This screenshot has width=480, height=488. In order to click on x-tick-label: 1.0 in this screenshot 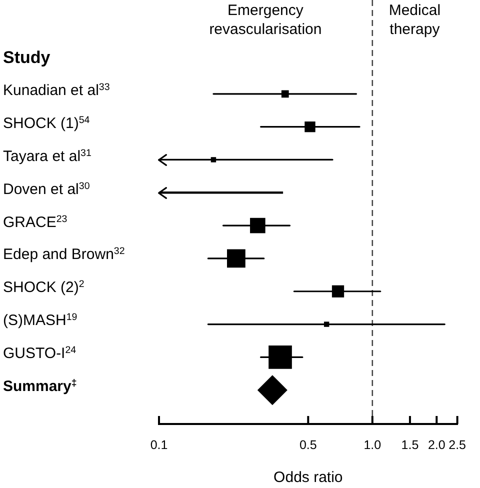, I will do `click(373, 445)`.